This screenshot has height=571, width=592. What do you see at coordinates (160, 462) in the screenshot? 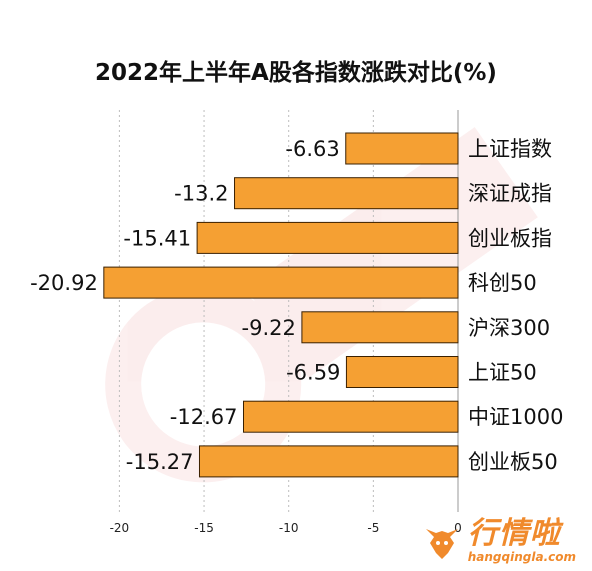
I see `bar-value-label: -15.27` at bounding box center [160, 462].